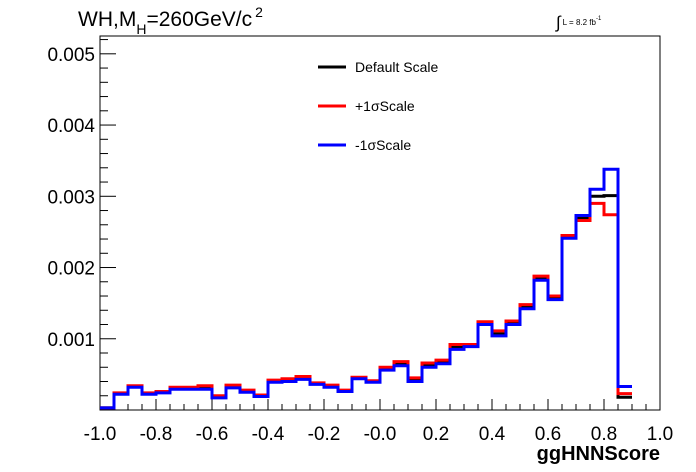  Describe the element at coordinates (71, 269) in the screenshot. I see `y-tick-label: 0.002` at that location.